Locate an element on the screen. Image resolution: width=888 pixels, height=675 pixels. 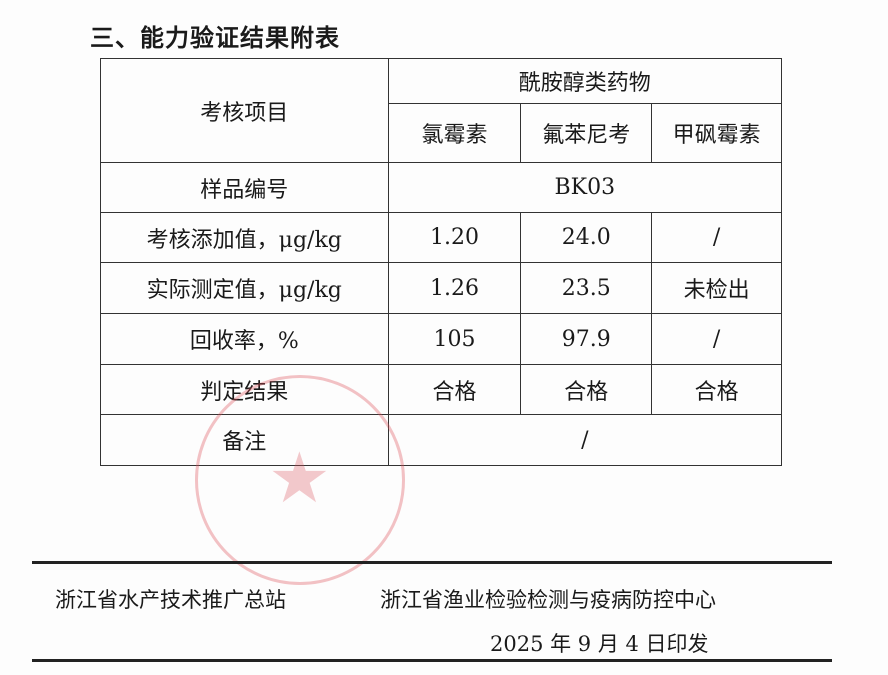
table-row: 实际测定值，μg/kg 1.26 23.5 未检出 is located at coordinates (441, 288).